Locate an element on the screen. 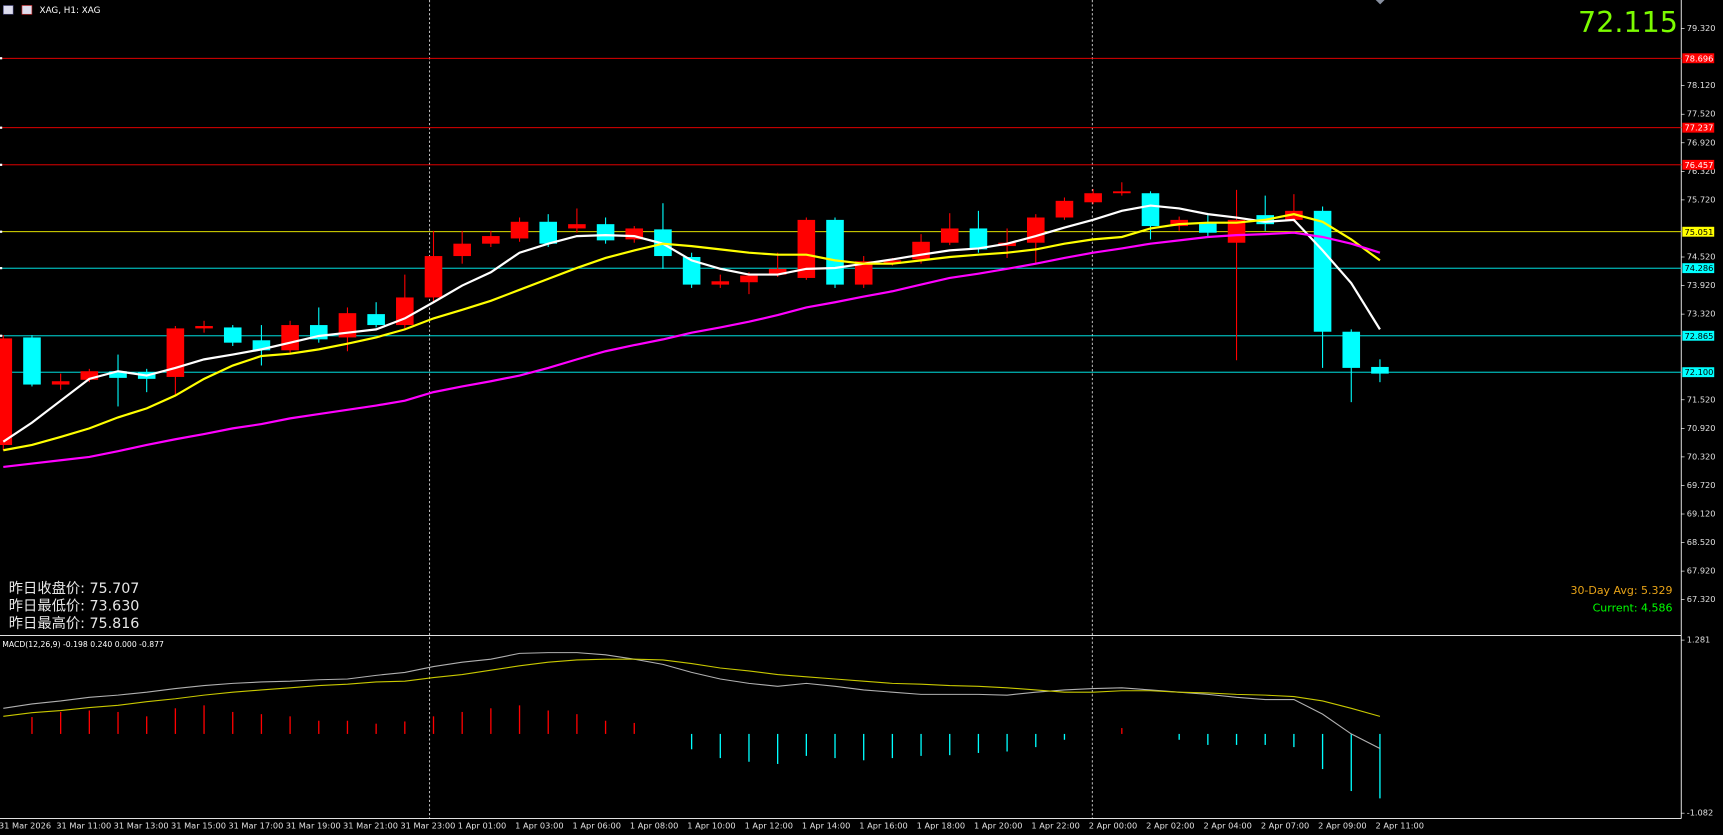  x-tick-label: 31 Mar 13:00 is located at coordinates (141, 826).